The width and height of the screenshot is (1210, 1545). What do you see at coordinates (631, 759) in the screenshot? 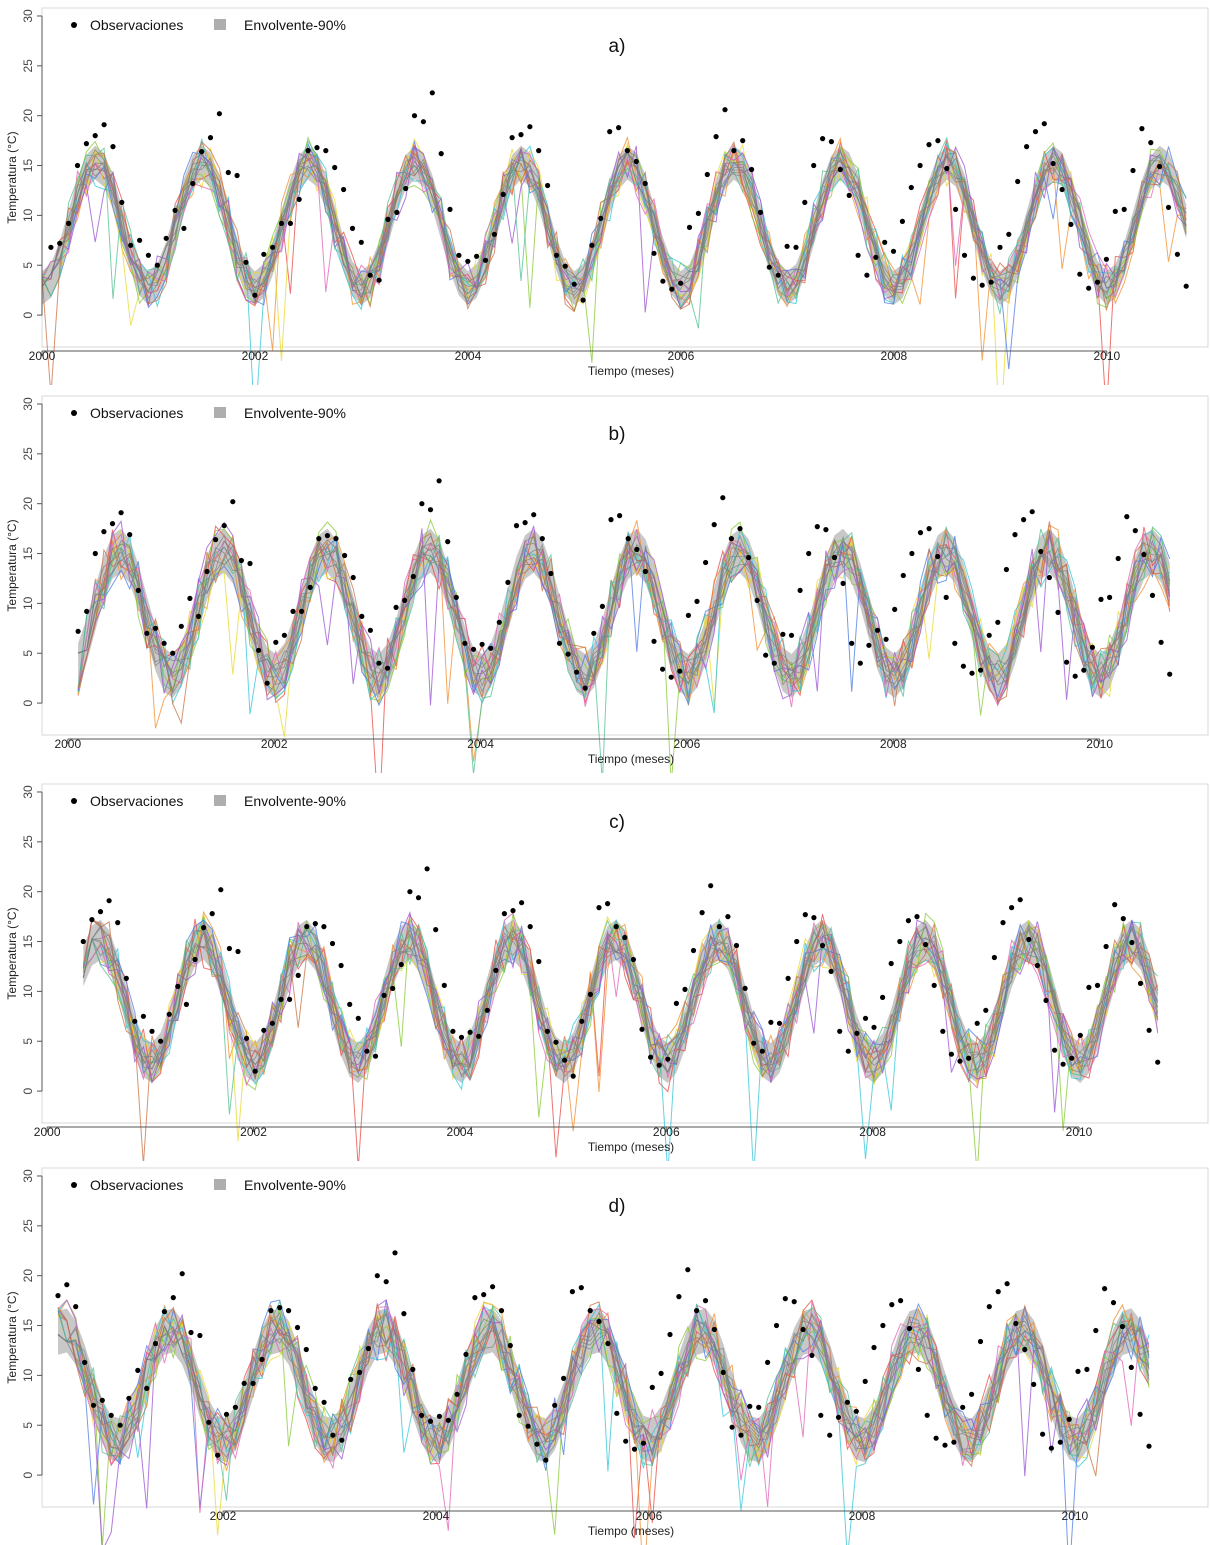
I see `x-axis-title: Tiempo (meses)` at bounding box center [631, 759].